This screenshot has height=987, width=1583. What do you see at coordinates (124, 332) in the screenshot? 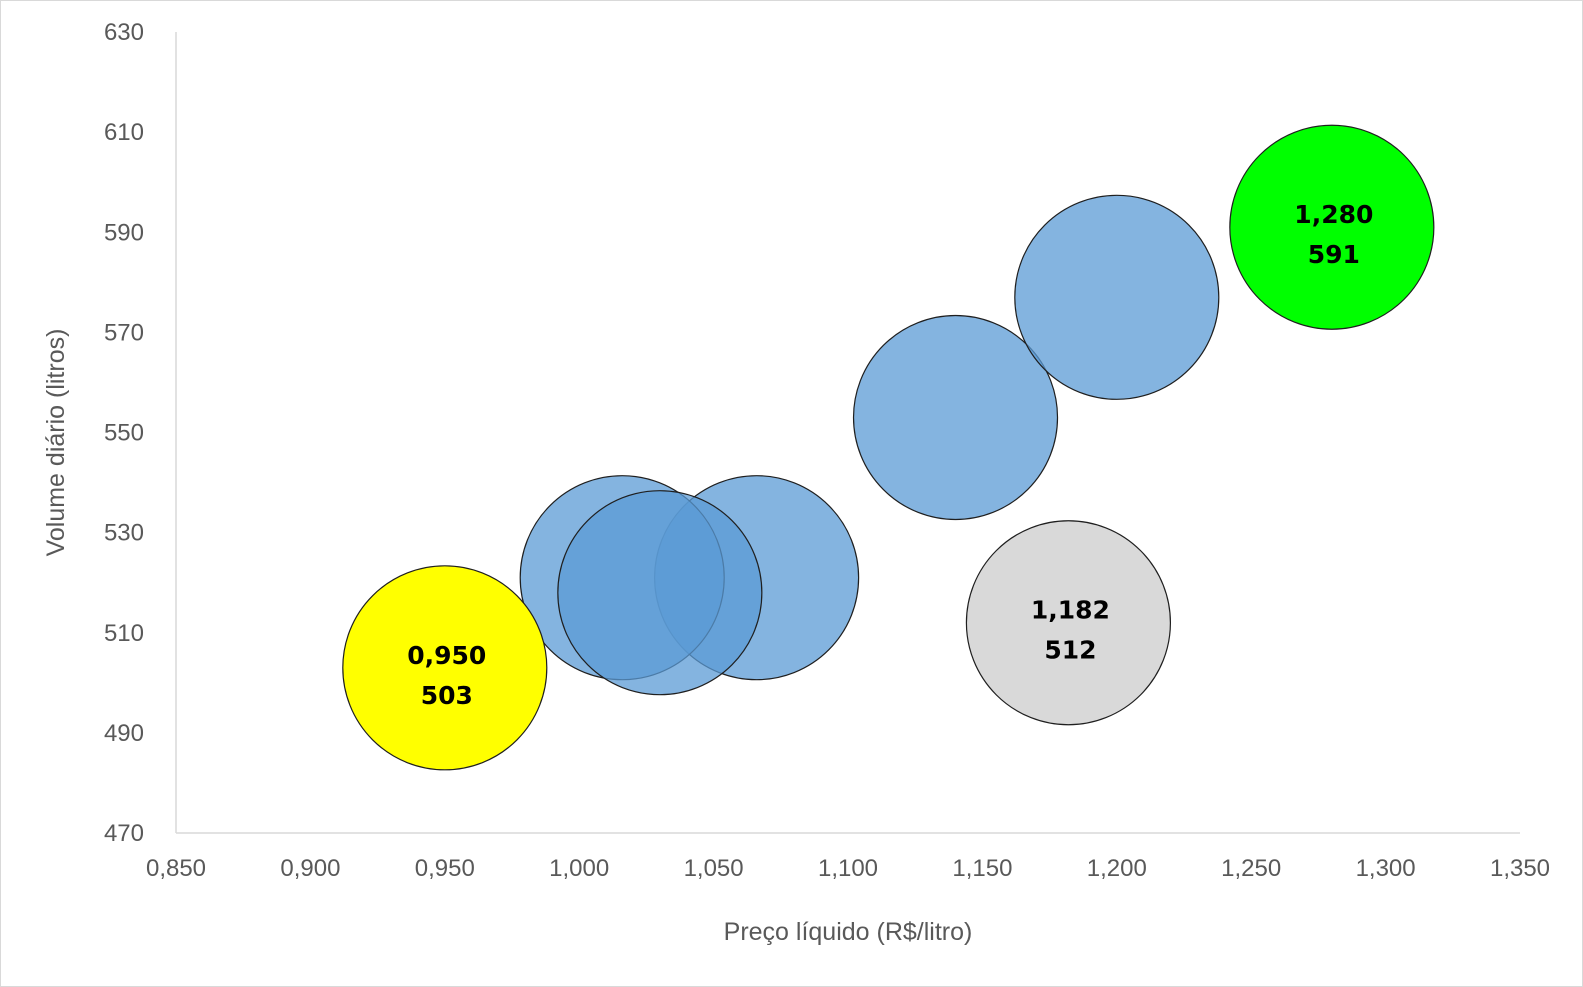
I see `y-tick-label: 570` at bounding box center [124, 332].